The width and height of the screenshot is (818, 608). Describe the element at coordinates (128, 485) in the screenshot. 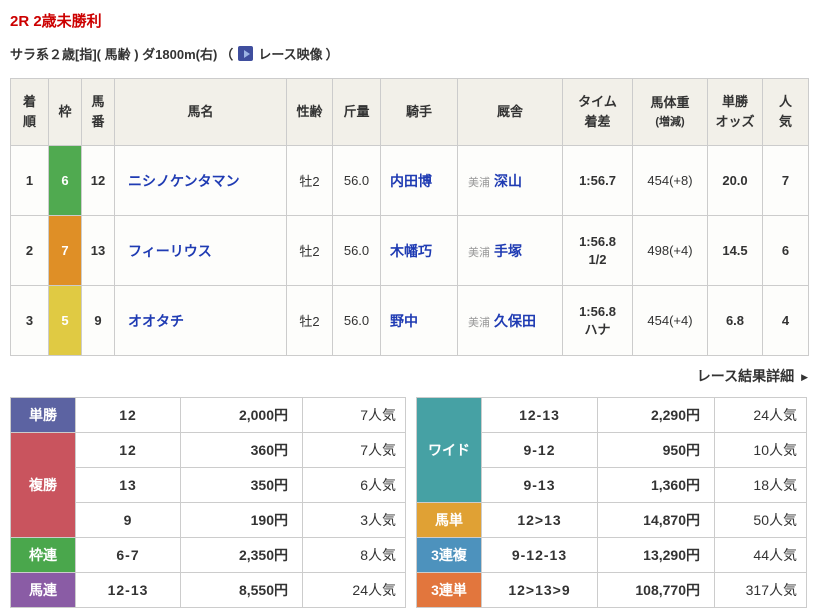

I see `payout-combo: 13` at that location.